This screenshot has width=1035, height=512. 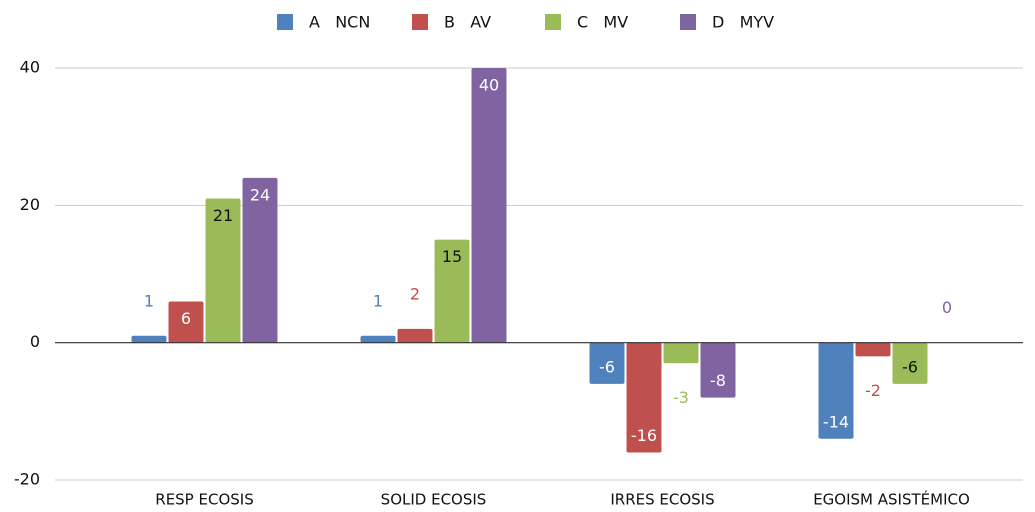 I want to click on data-label: -8, so click(x=718, y=380).